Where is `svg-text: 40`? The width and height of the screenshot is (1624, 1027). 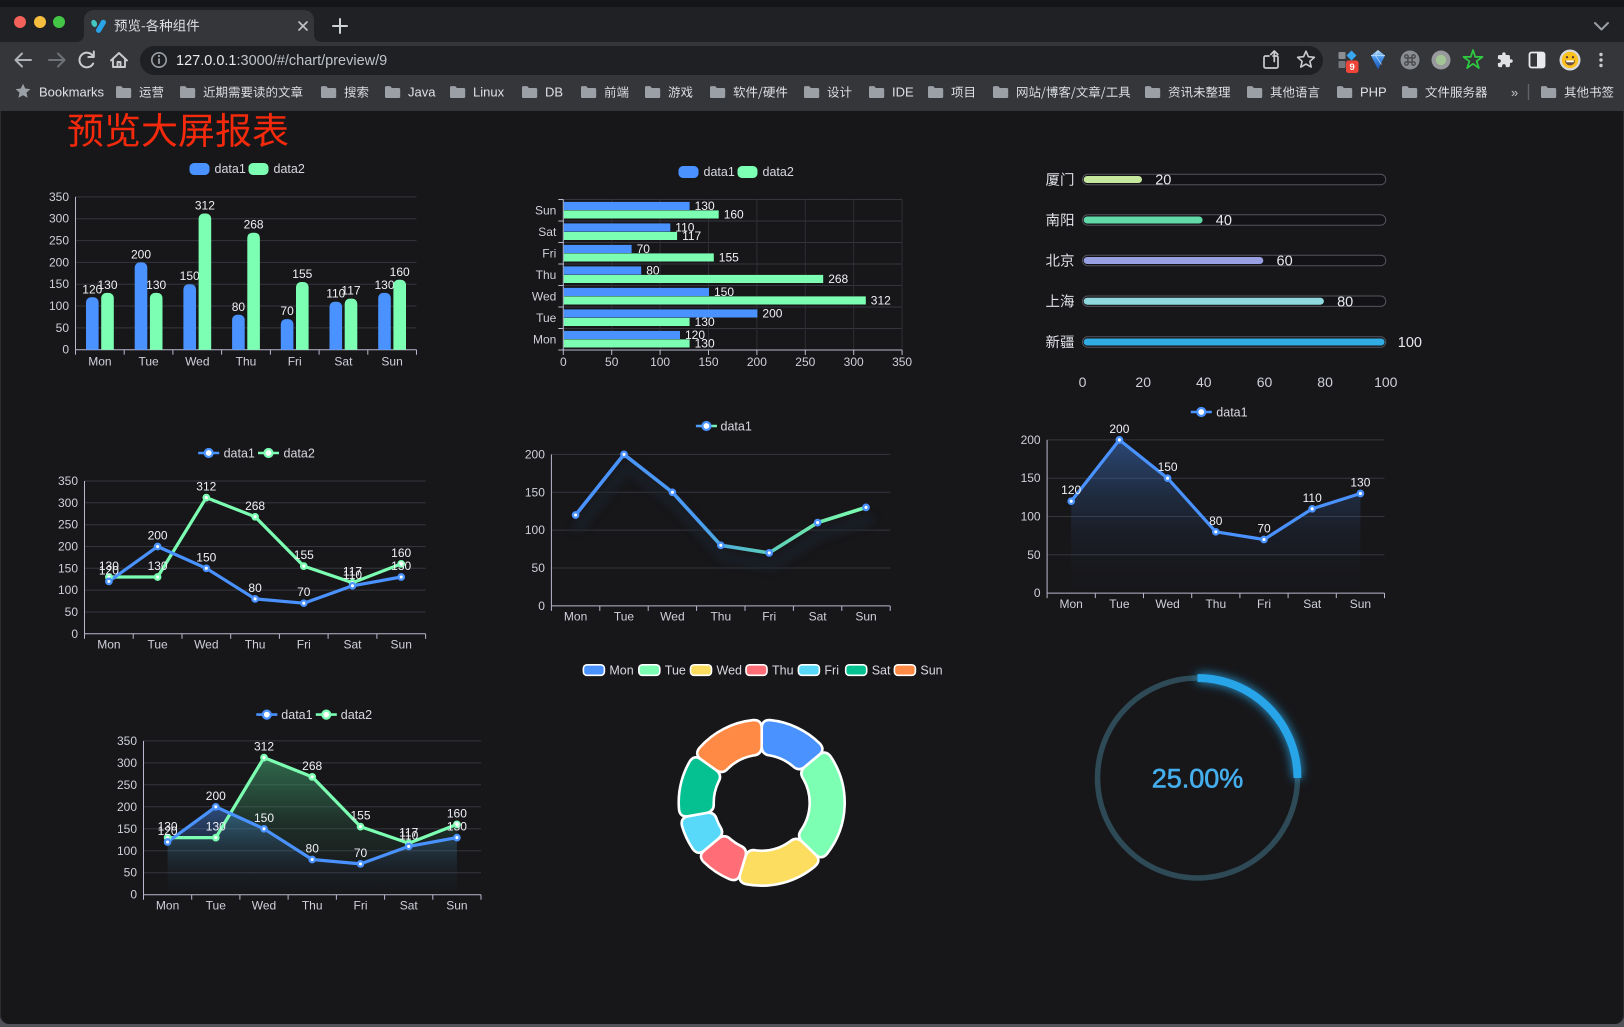
svg-text: 40 is located at coordinates (1204, 382).